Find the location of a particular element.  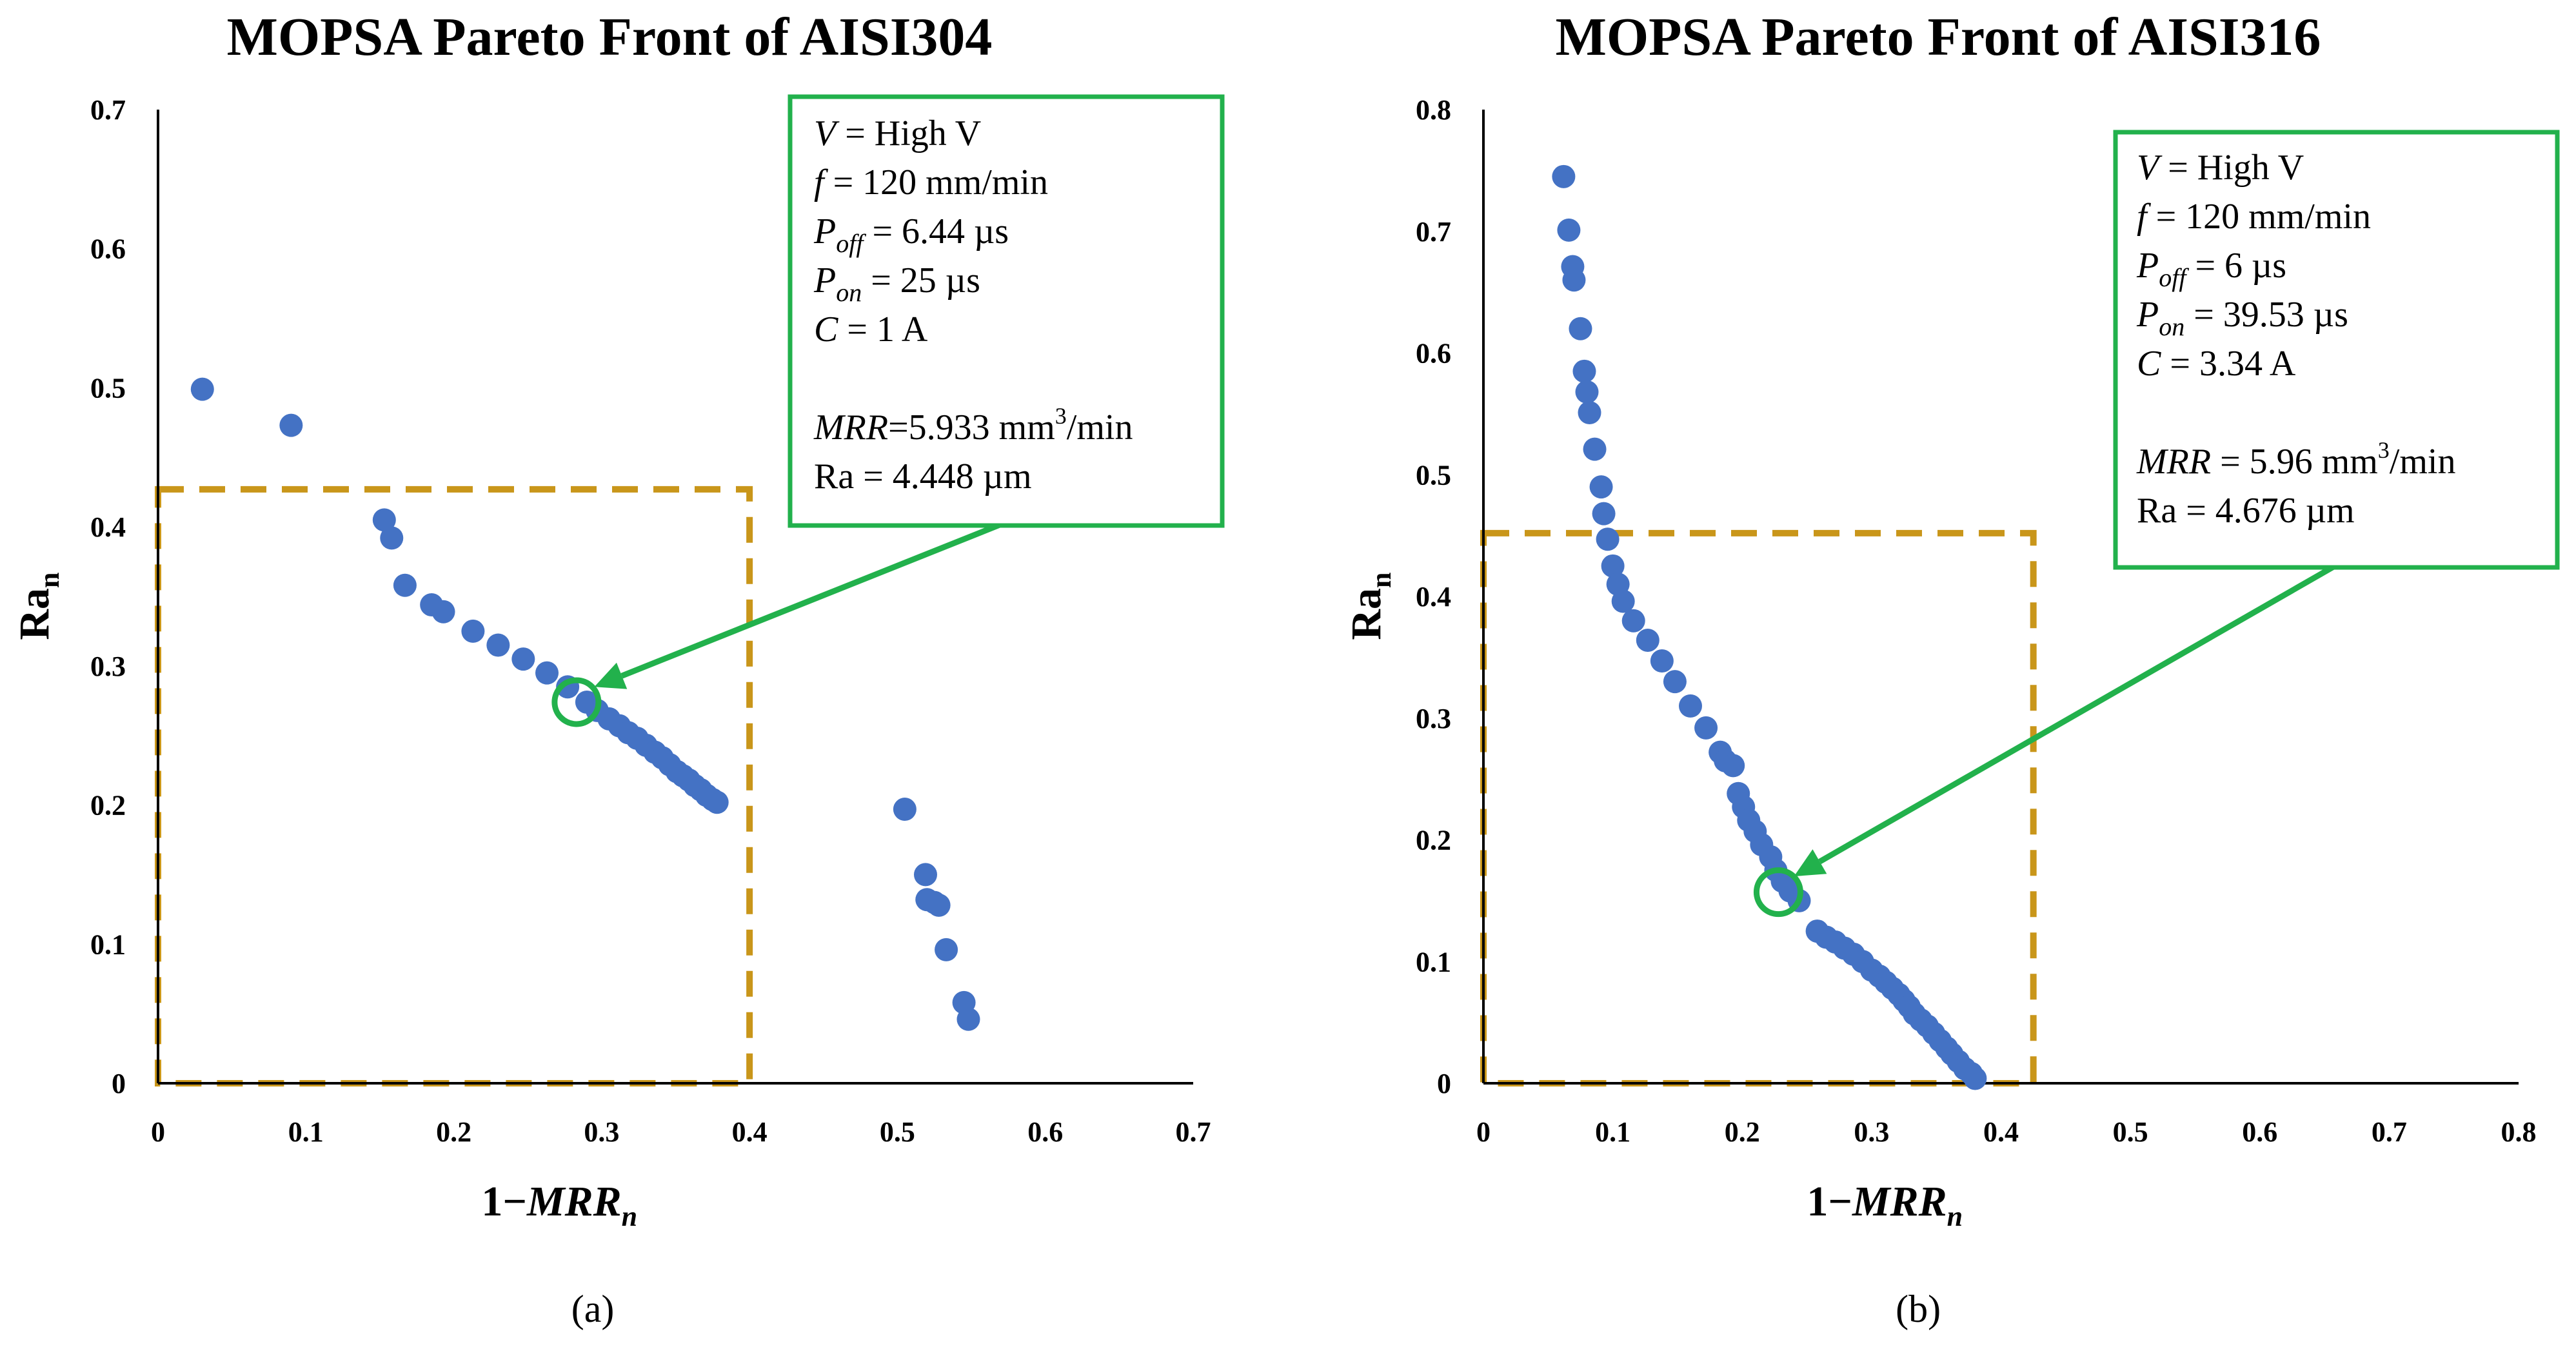

annotation-text: =5.933 mm is located at coordinates (971, 427).